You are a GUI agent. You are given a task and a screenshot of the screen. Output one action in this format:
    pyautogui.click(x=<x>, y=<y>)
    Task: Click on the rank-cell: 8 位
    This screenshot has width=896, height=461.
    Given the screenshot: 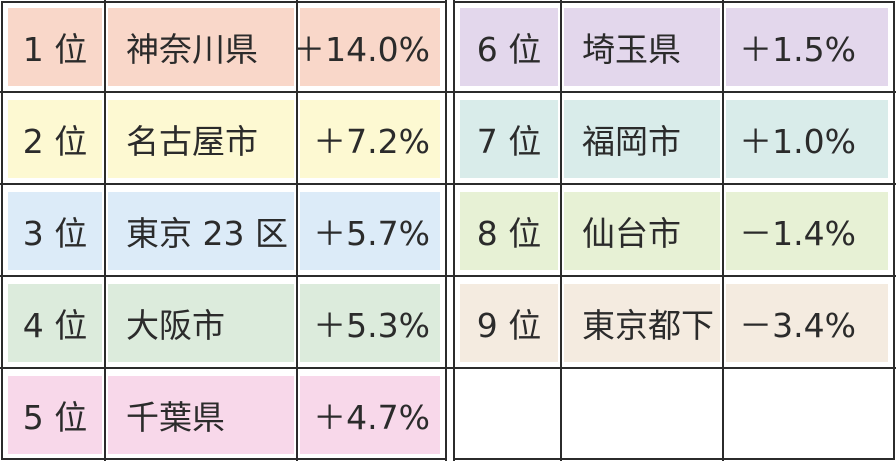 What is the action you would take?
    pyautogui.click(x=509, y=231)
    